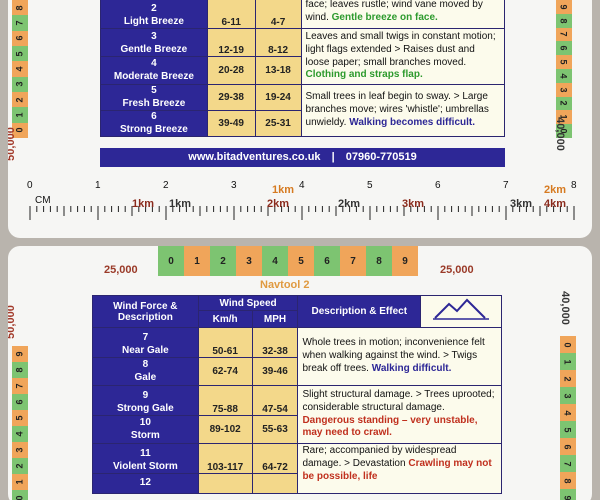  Describe the element at coordinates (145, 422) in the screenshot. I see `force-number: 10` at that location.